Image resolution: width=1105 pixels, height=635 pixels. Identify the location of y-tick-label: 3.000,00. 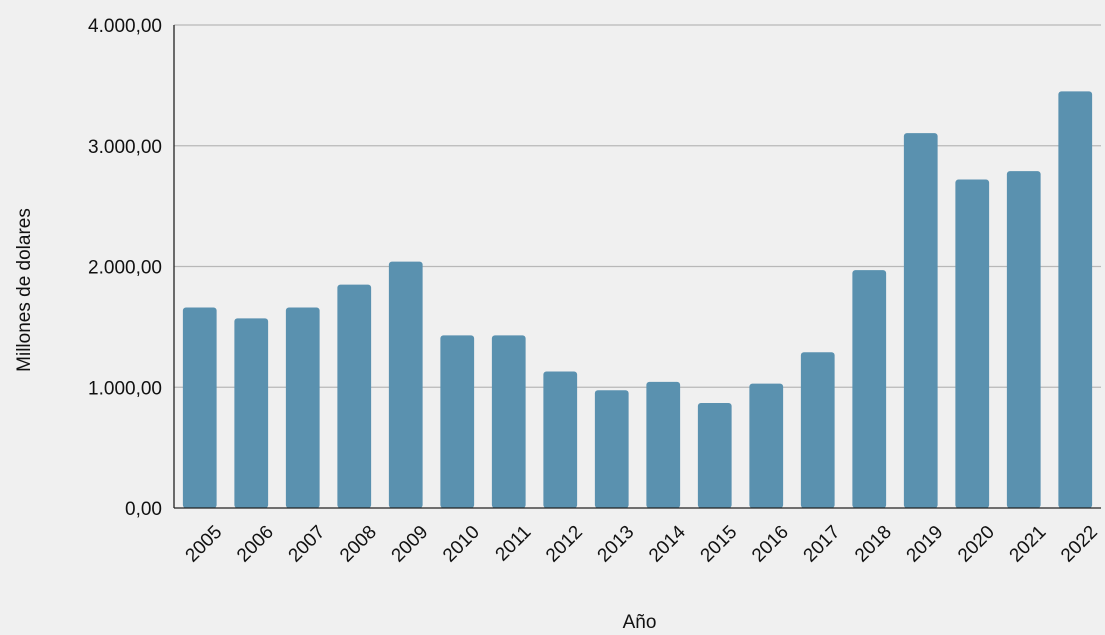
(125, 147).